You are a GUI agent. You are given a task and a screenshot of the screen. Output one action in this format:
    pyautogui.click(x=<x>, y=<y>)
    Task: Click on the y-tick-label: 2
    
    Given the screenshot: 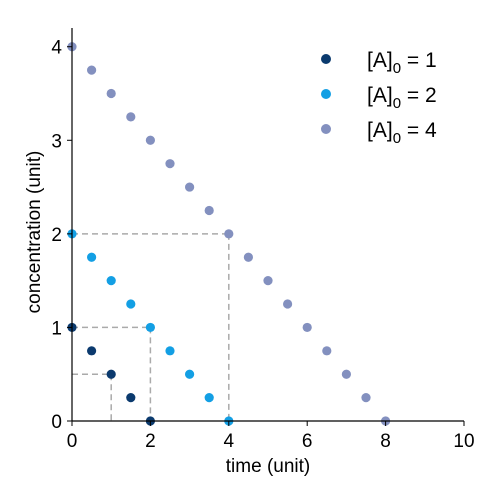 What is the action you would take?
    pyautogui.click(x=56, y=235)
    